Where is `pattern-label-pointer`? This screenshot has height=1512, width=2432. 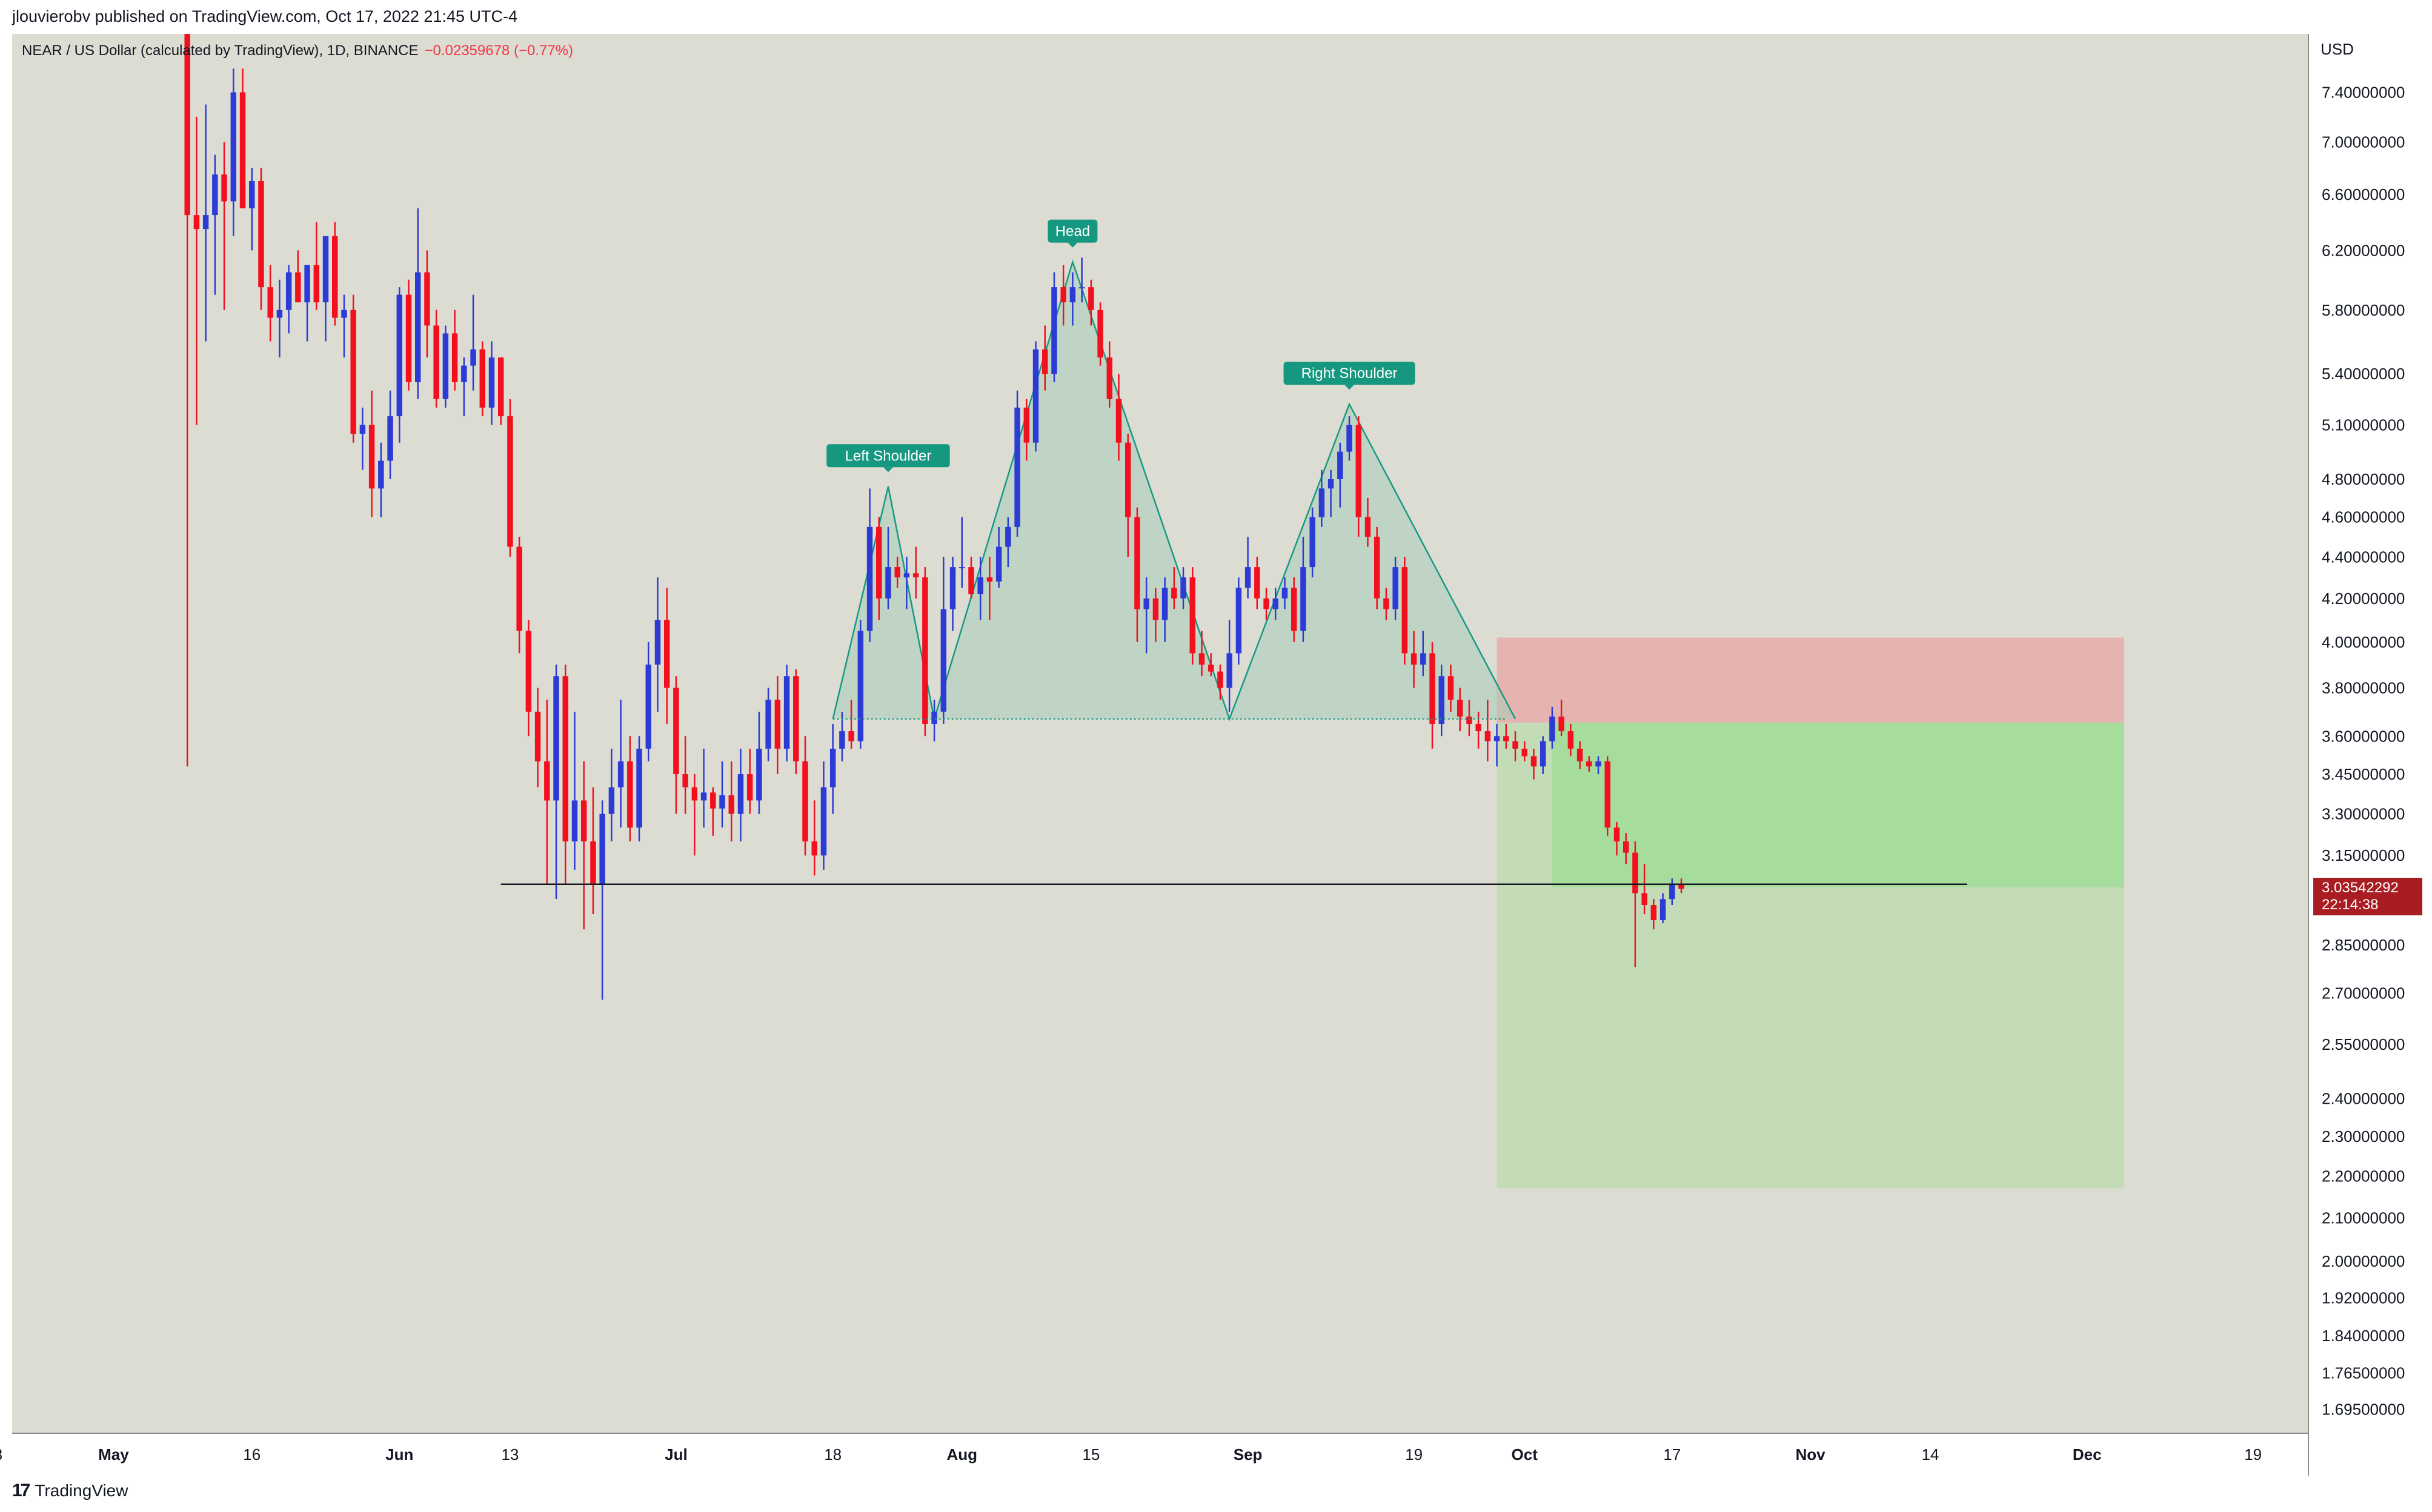
pattern-label-pointer is located at coordinates (888, 469).